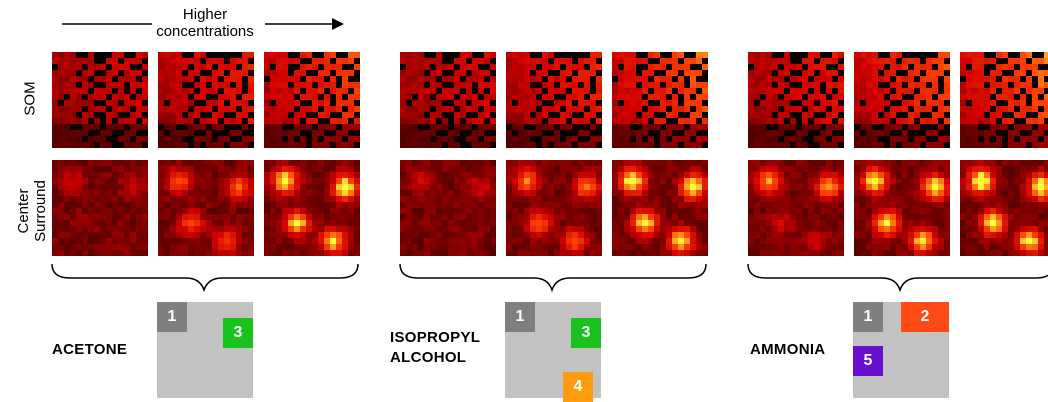 The image size is (1048, 402). I want to click on cluster-tile-5: 5, so click(868, 361).